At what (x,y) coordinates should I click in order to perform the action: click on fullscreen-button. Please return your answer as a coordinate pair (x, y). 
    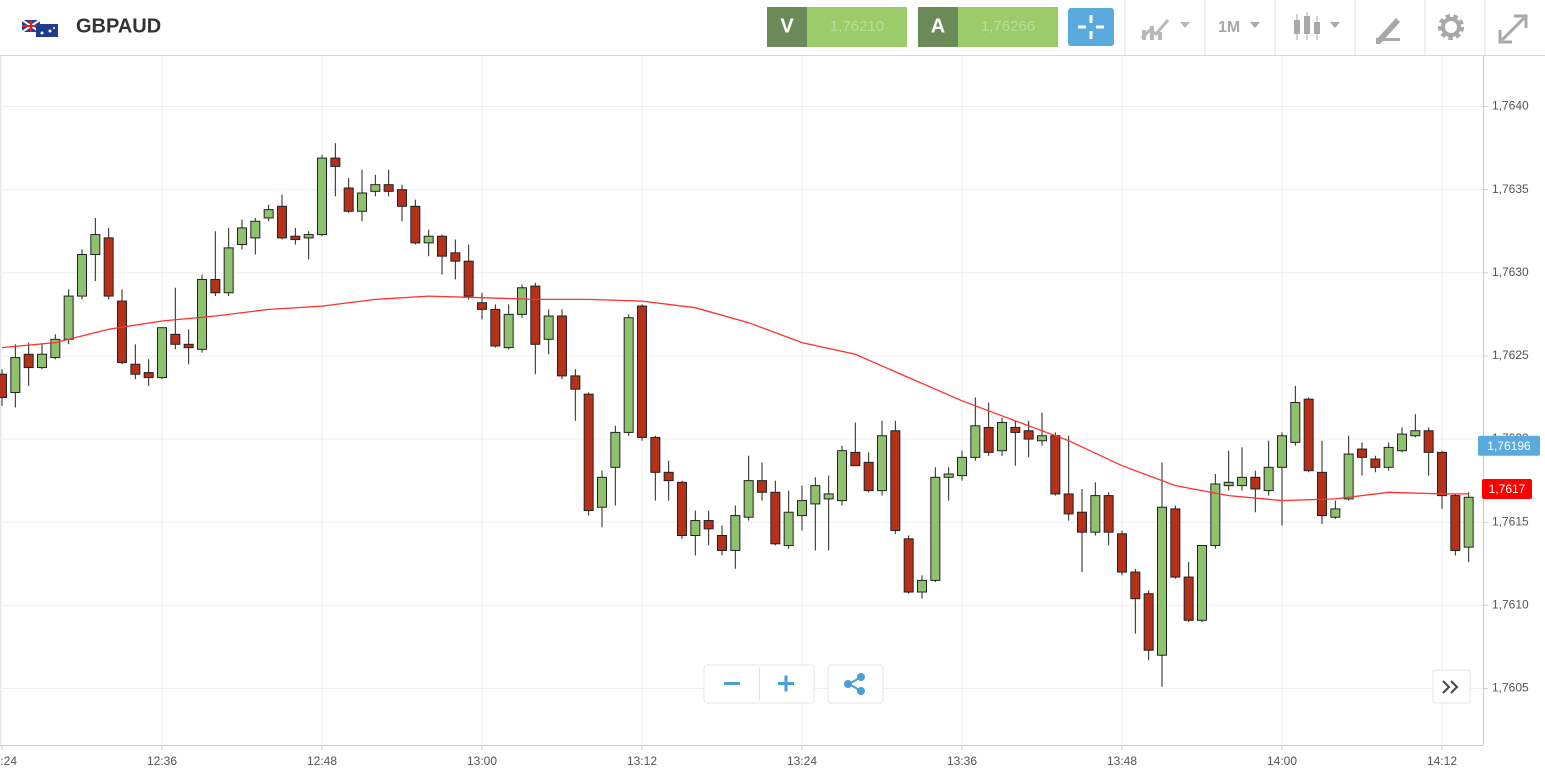
    Looking at the image, I should click on (1513, 29).